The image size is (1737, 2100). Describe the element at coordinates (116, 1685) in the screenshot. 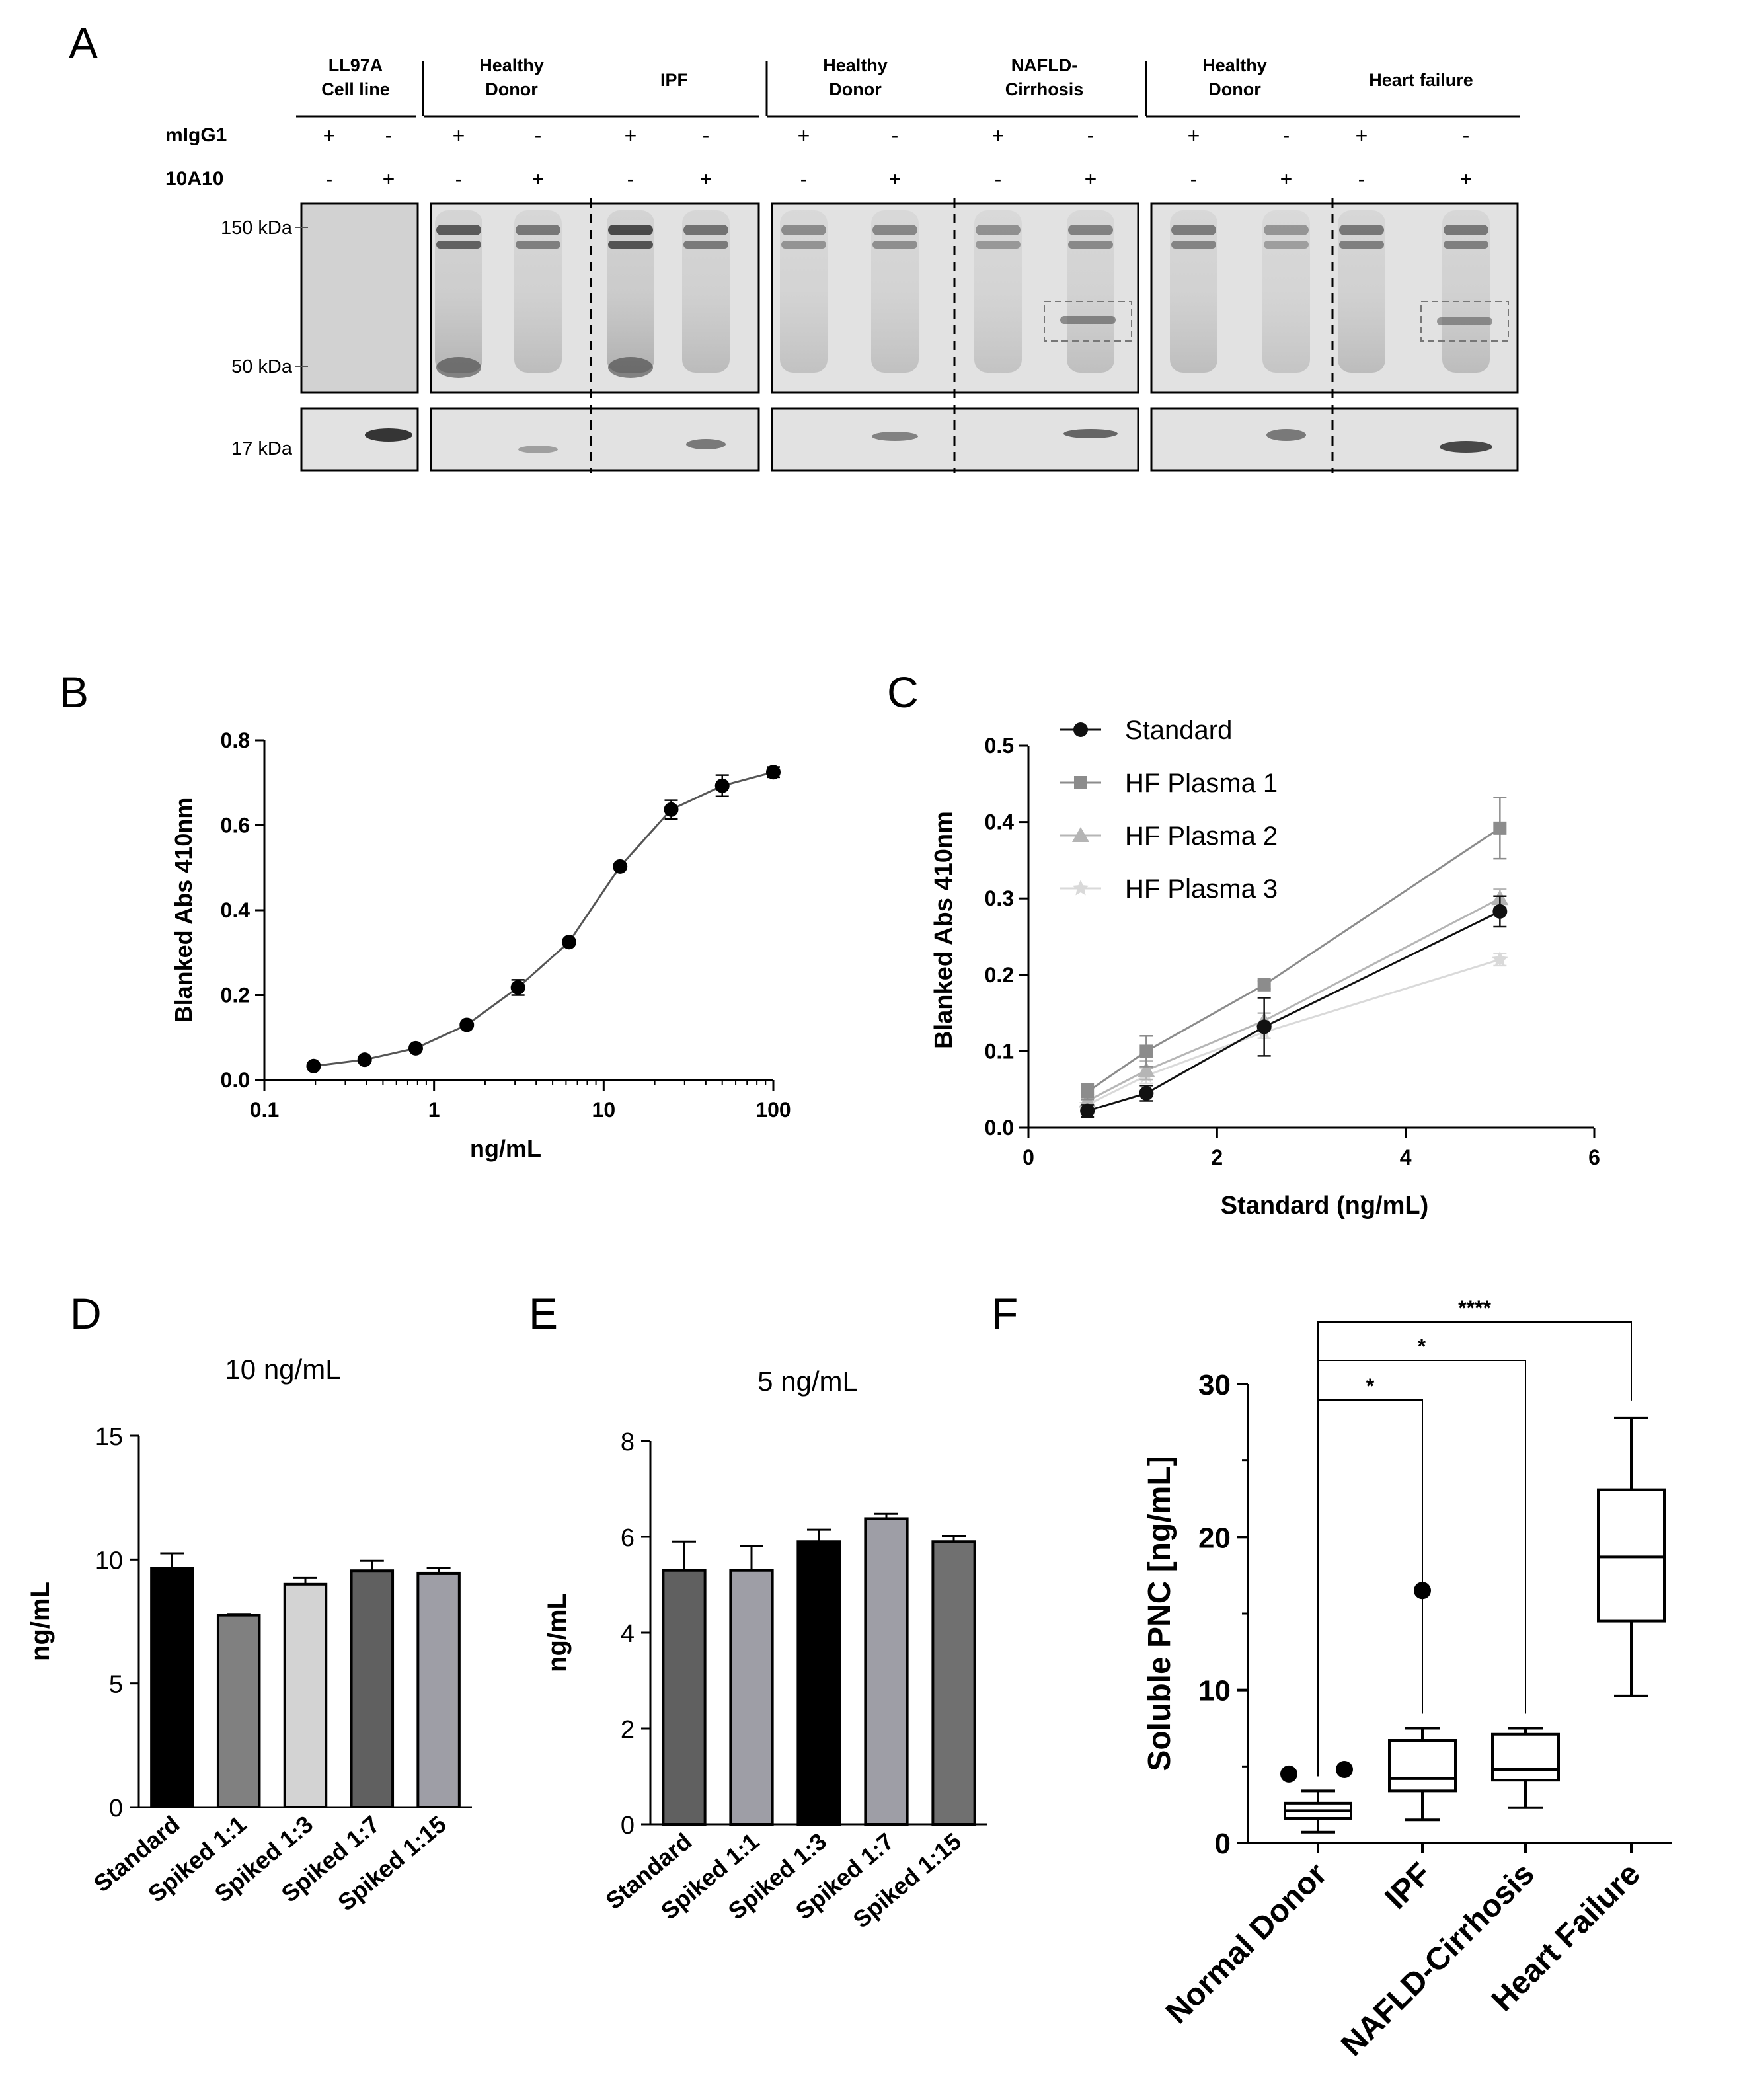

I see `panelD-ytick-label: 5` at that location.